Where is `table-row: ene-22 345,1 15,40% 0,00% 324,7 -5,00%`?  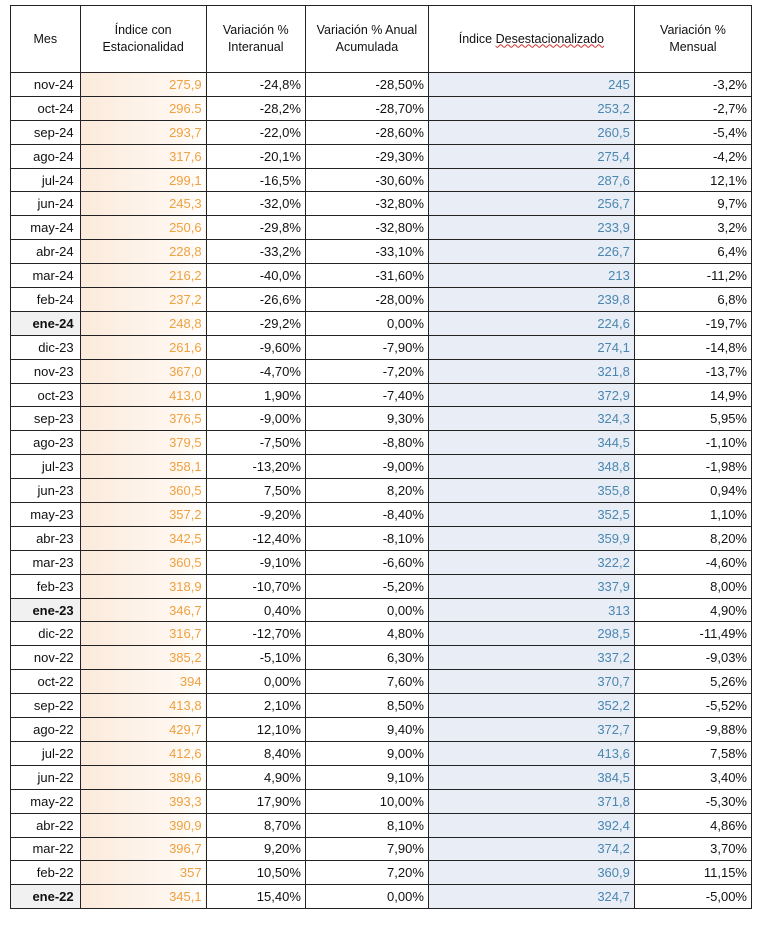 table-row: ene-22 345,1 15,40% 0,00% 324,7 -5,00% is located at coordinates (381, 897).